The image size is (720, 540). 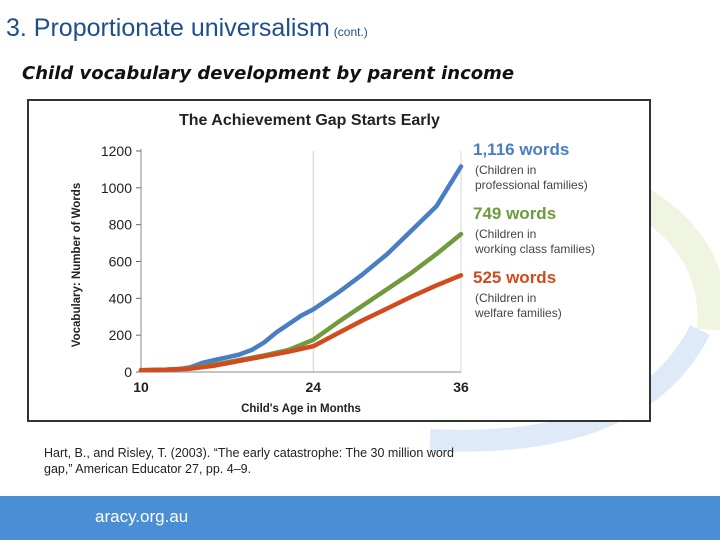 What do you see at coordinates (531, 185) in the screenshot?
I see `series-desc-professional: professional families)` at bounding box center [531, 185].